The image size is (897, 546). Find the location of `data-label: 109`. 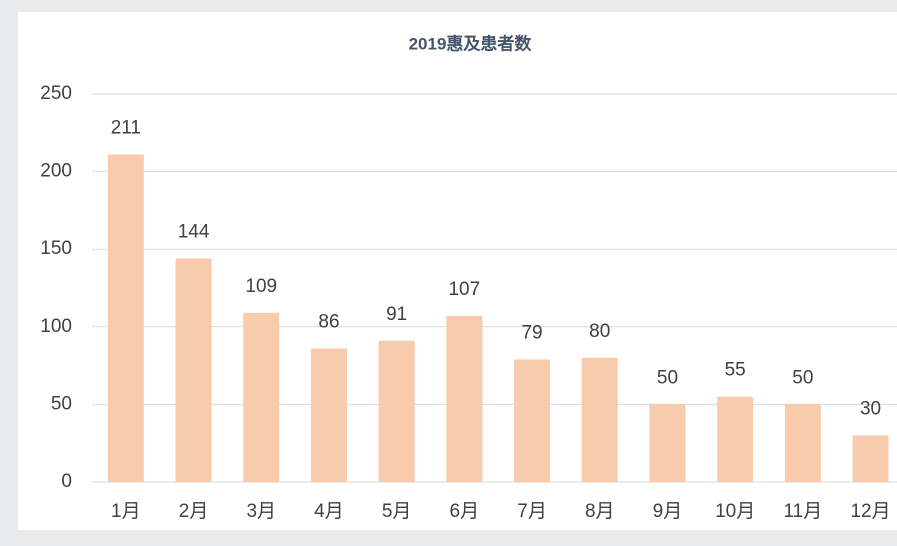

data-label: 109 is located at coordinates (261, 286).